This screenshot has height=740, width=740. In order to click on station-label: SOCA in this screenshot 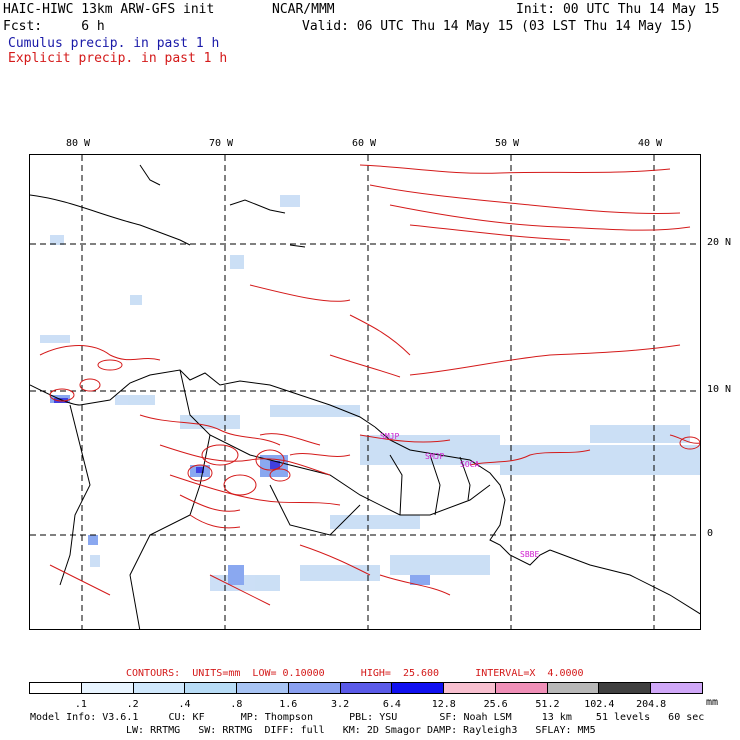, I will do `click(469, 464)`.